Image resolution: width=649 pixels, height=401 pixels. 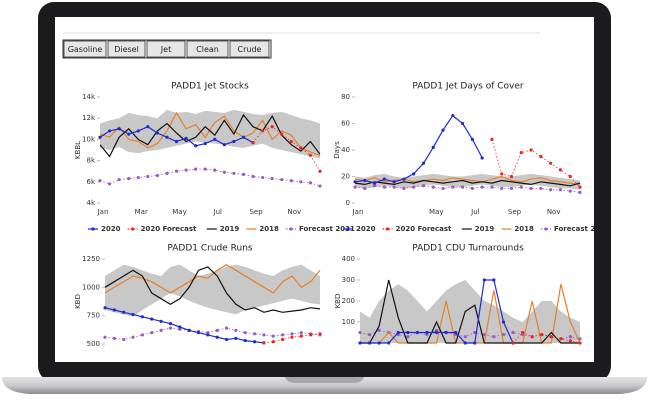 I want to click on range-band, so click(x=212, y=290).